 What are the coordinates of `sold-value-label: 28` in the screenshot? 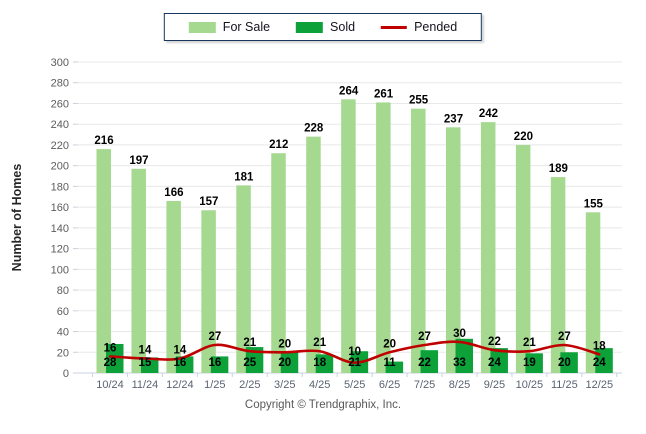 It's located at (110, 363).